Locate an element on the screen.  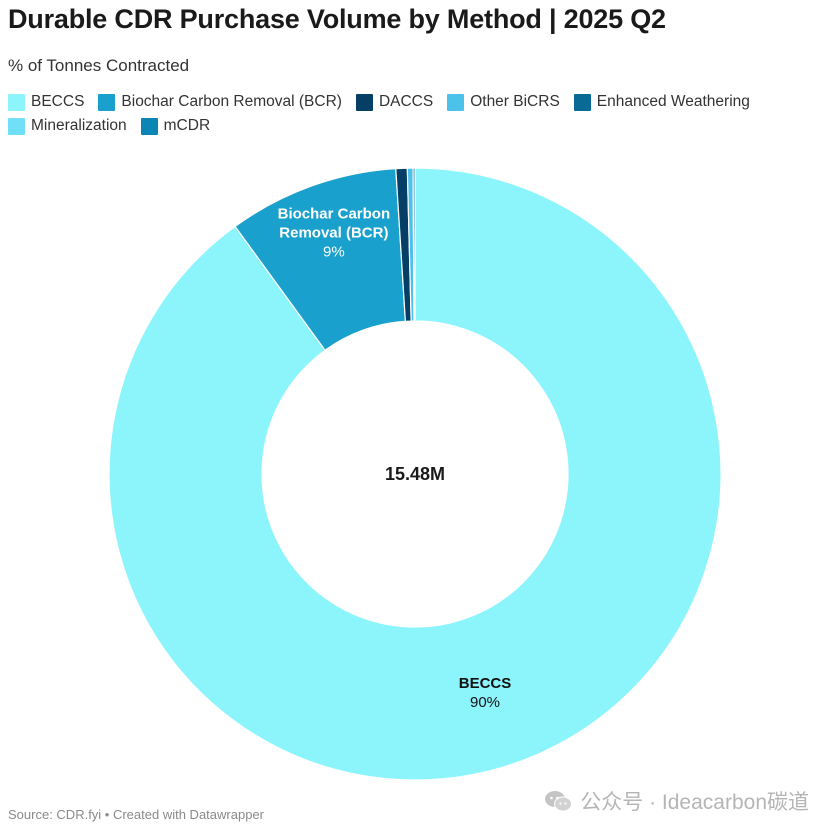
center-total-label: 15.48M is located at coordinates (415, 474).